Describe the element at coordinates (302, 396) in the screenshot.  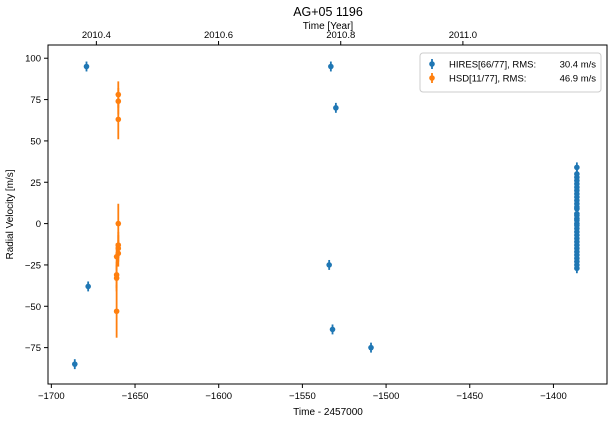
I see `x-tick-label: −1550` at that location.